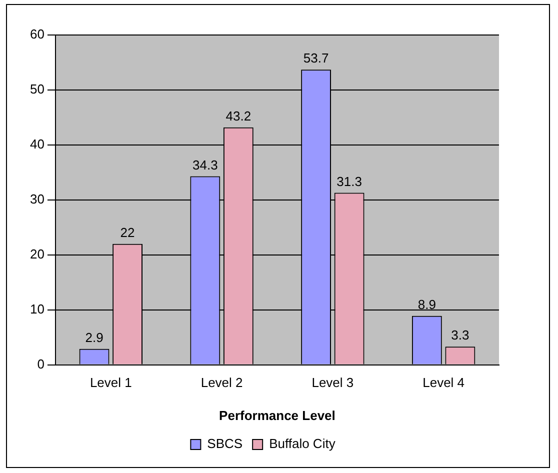 This screenshot has width=558, height=473. Describe the element at coordinates (225, 444) in the screenshot. I see `legend-label: SBCS` at that location.